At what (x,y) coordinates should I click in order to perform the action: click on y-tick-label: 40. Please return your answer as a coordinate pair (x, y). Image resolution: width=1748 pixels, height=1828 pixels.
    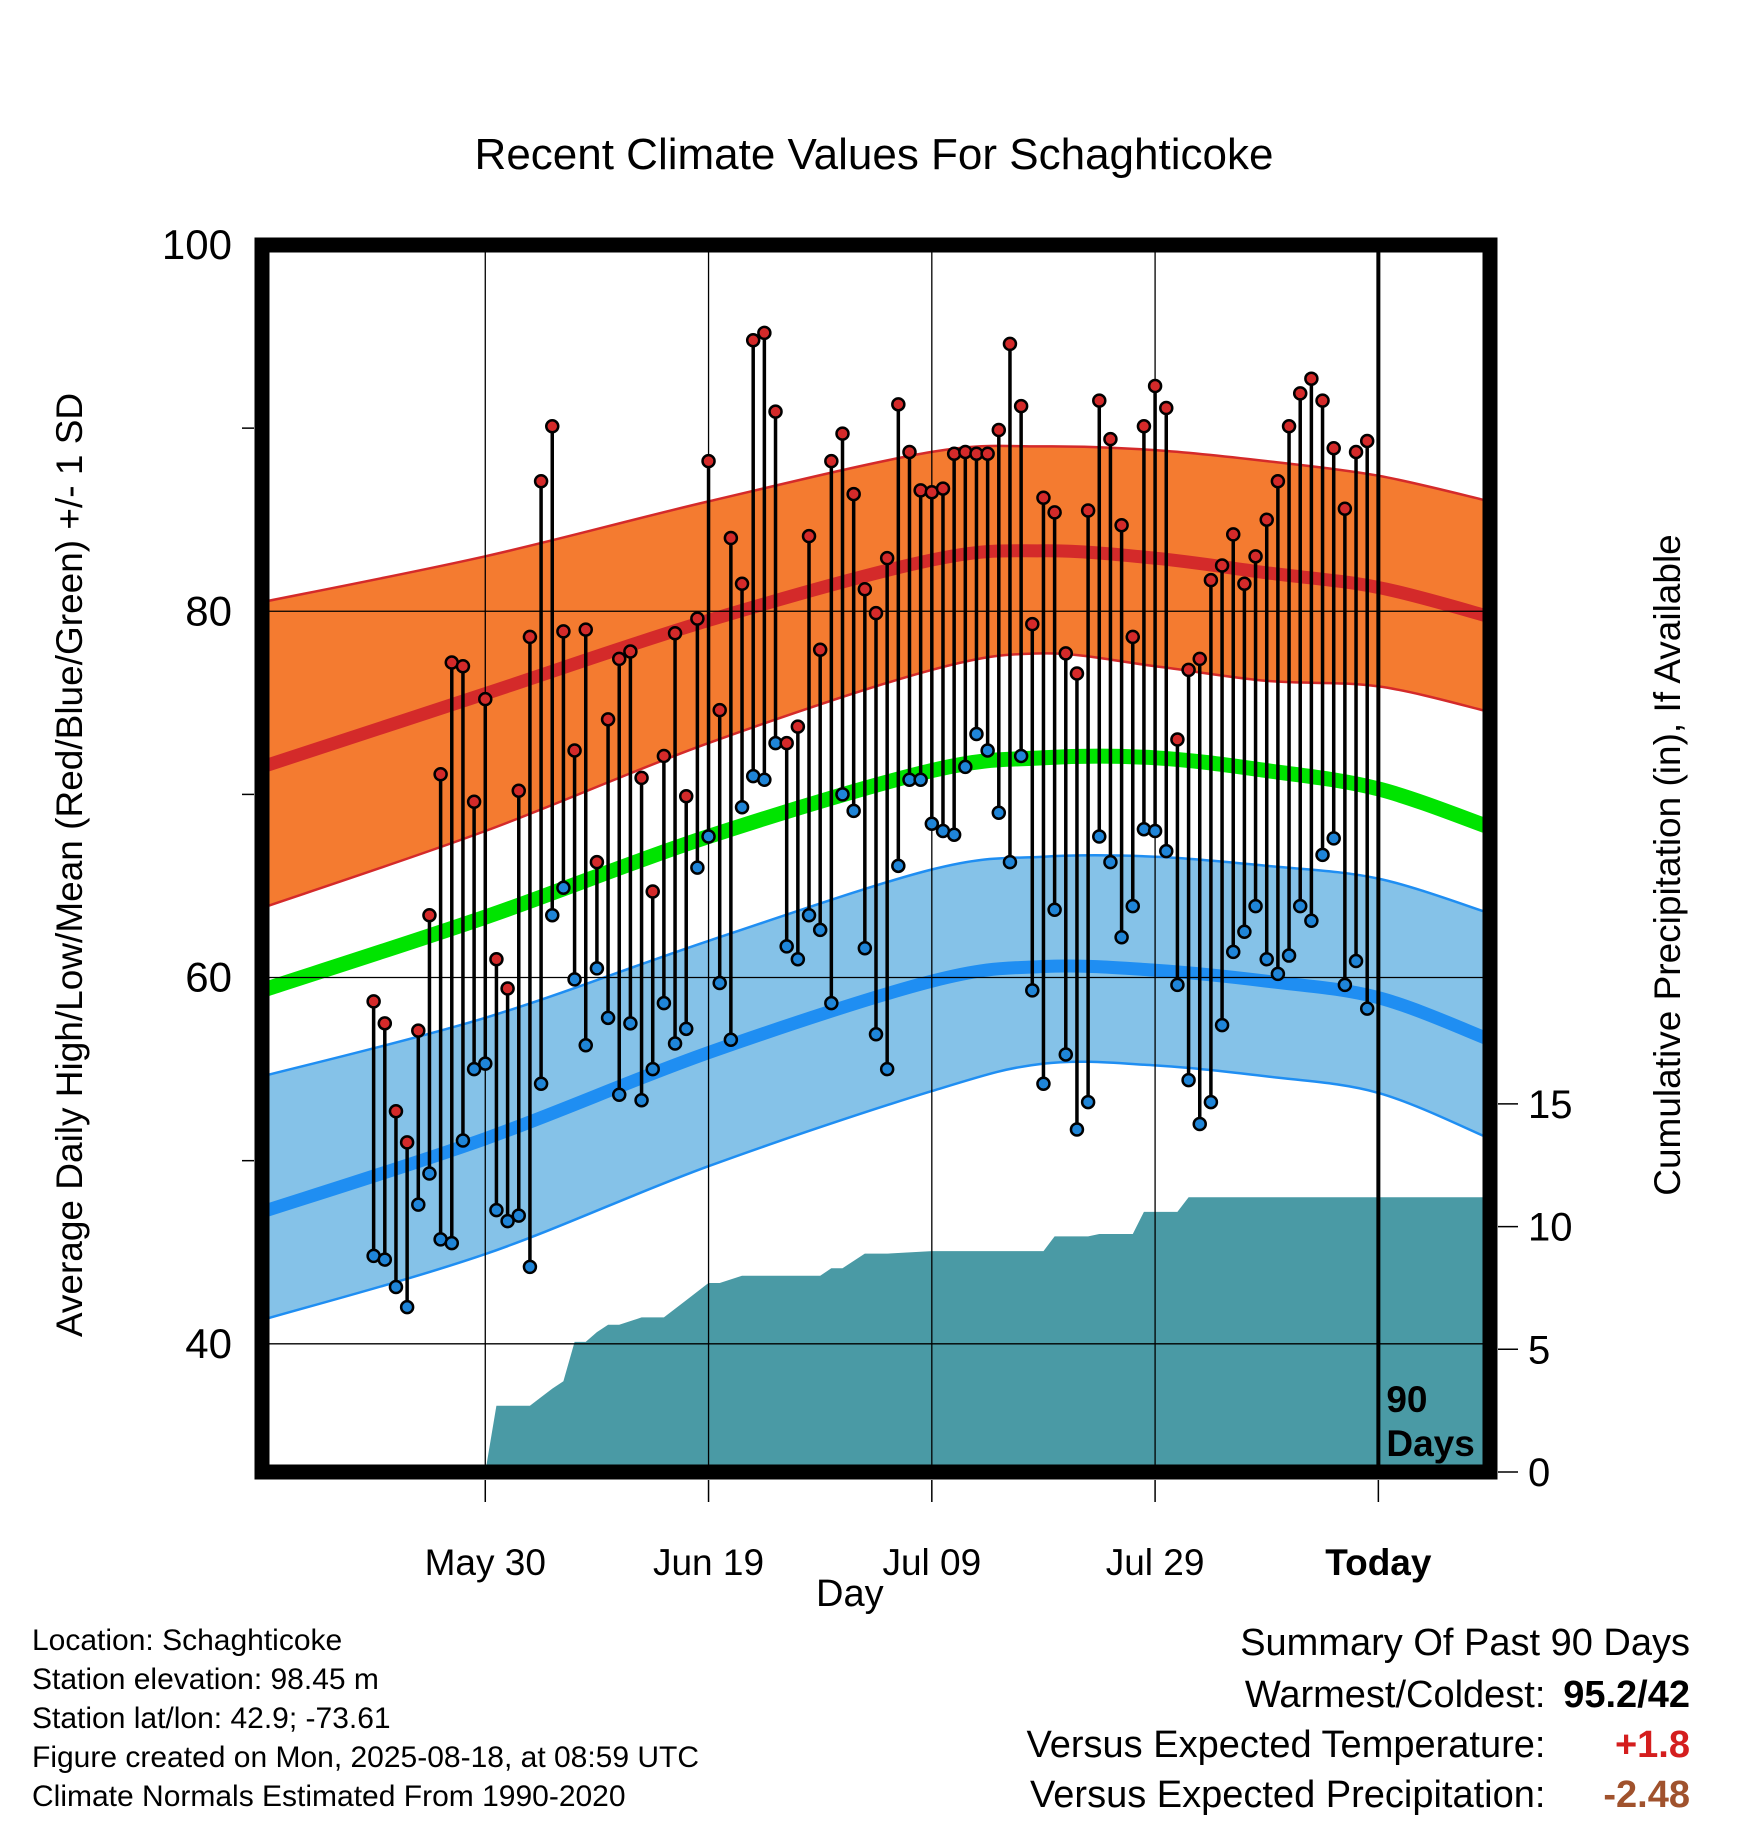
    Looking at the image, I should click on (208, 1343).